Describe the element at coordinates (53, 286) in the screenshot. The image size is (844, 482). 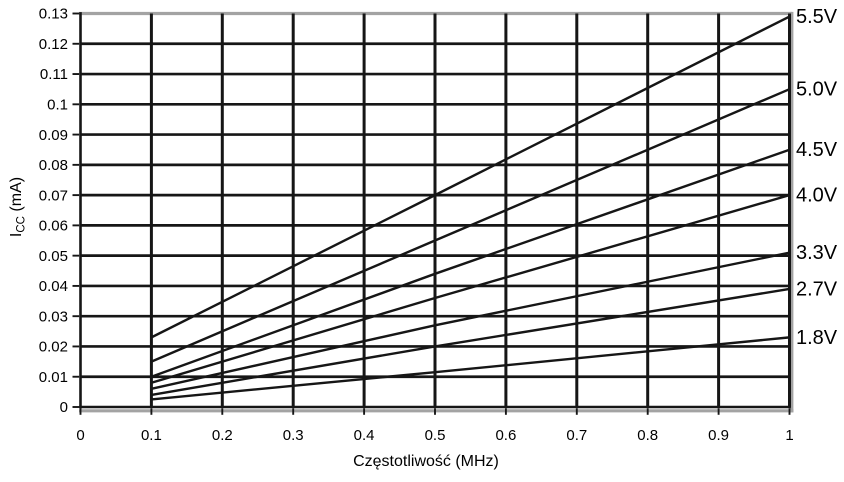
I see `y-tick-label-0.04: 0.04` at that location.